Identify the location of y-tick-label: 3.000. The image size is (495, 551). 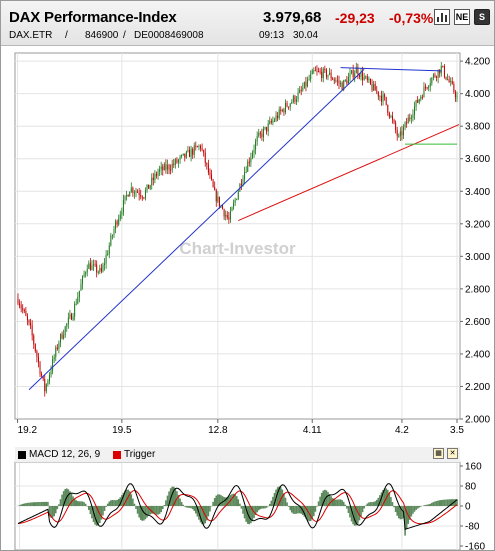
(477, 257).